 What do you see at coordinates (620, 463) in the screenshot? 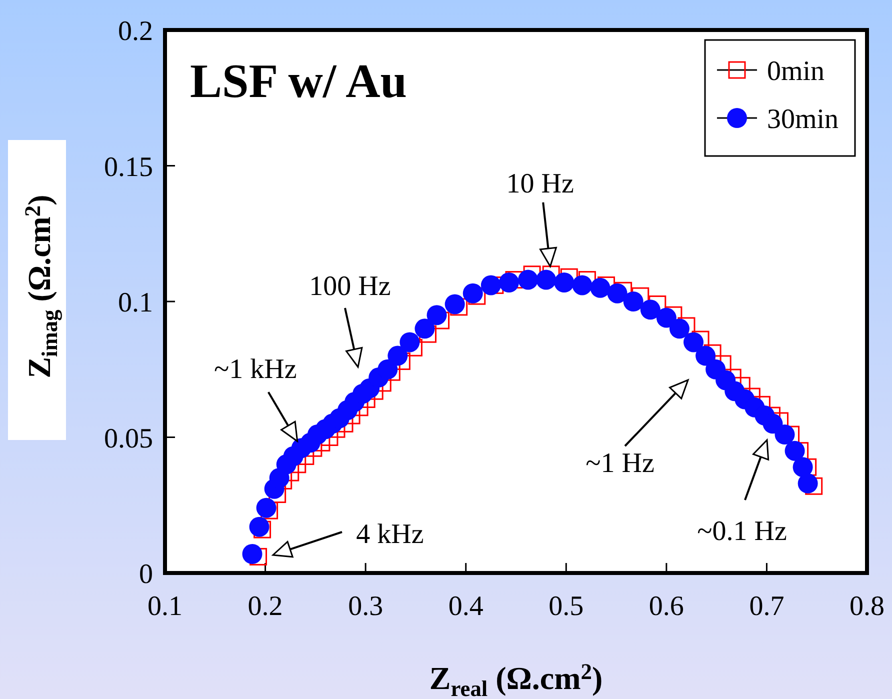
I see `annotation: ~1 Hz` at bounding box center [620, 463].